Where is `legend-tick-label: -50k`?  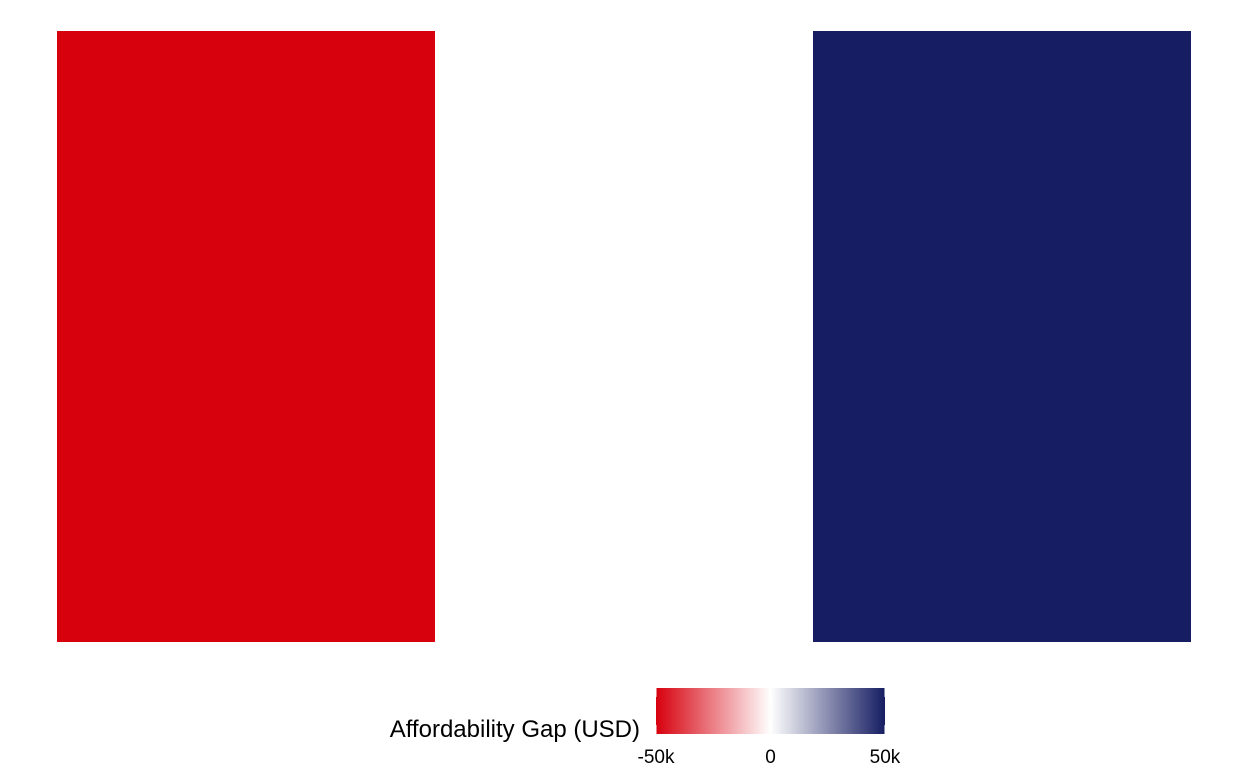
legend-tick-label: -50k is located at coordinates (656, 757).